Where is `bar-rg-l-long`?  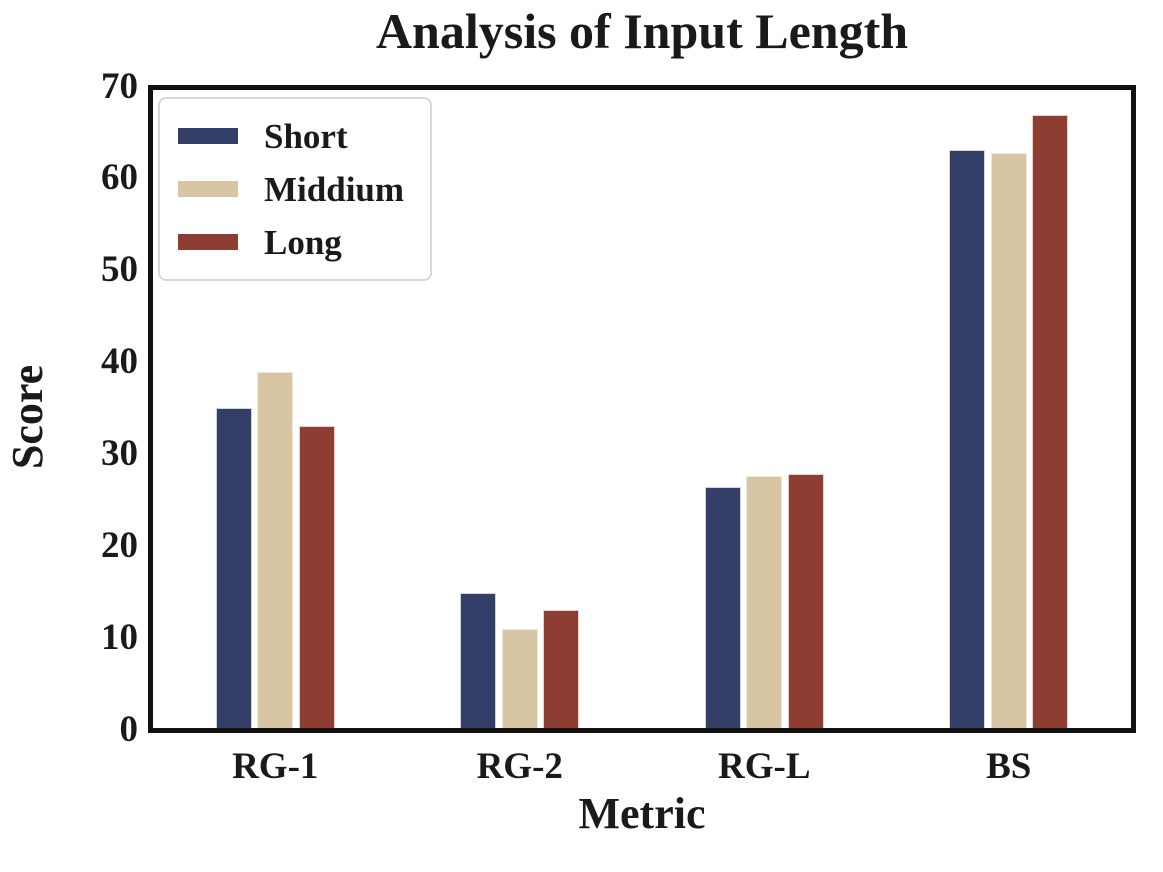
bar-rg-l-long is located at coordinates (805, 601).